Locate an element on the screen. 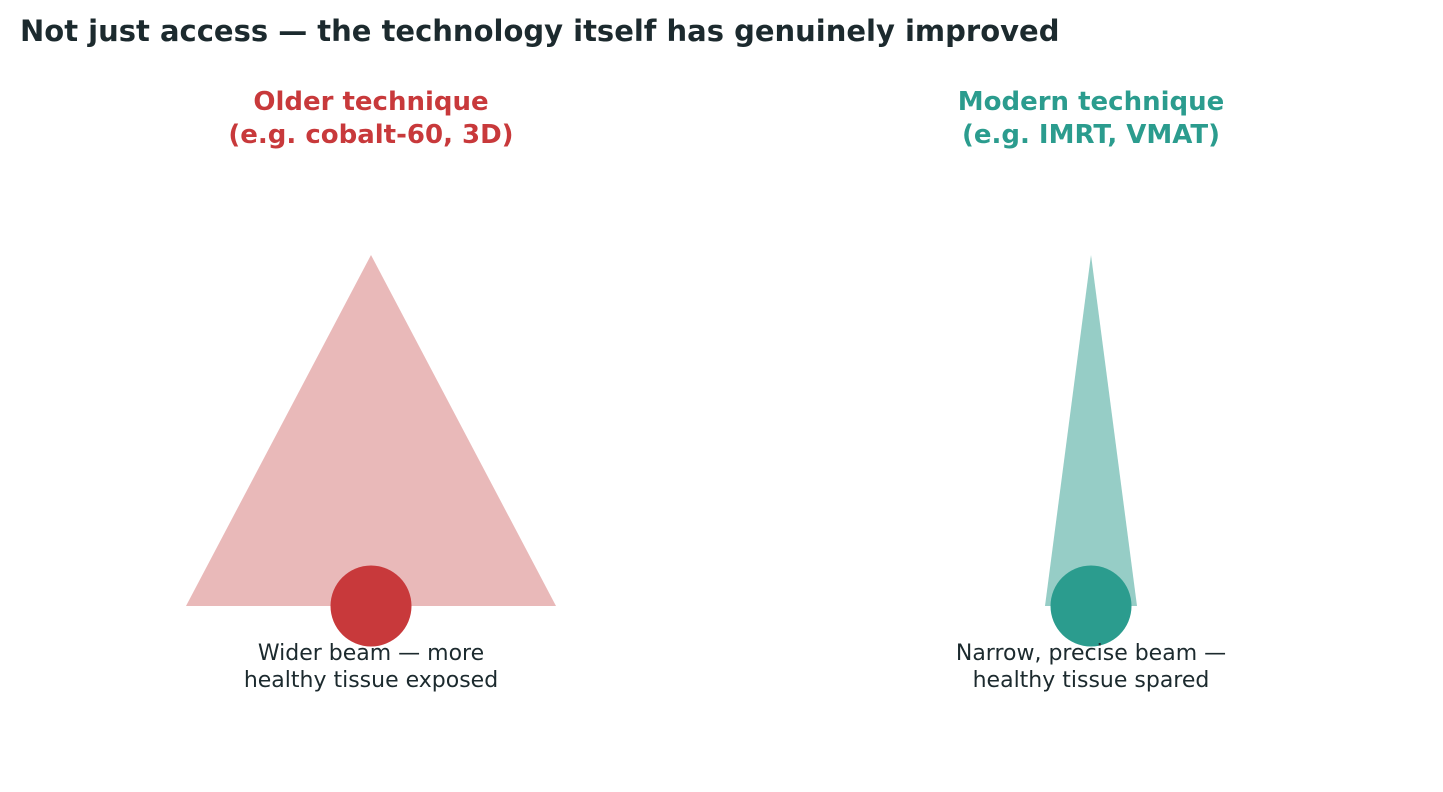 The width and height of the screenshot is (1443, 792). modern-caption-line-1: Narrow, precise beam — is located at coordinates (1091, 653).